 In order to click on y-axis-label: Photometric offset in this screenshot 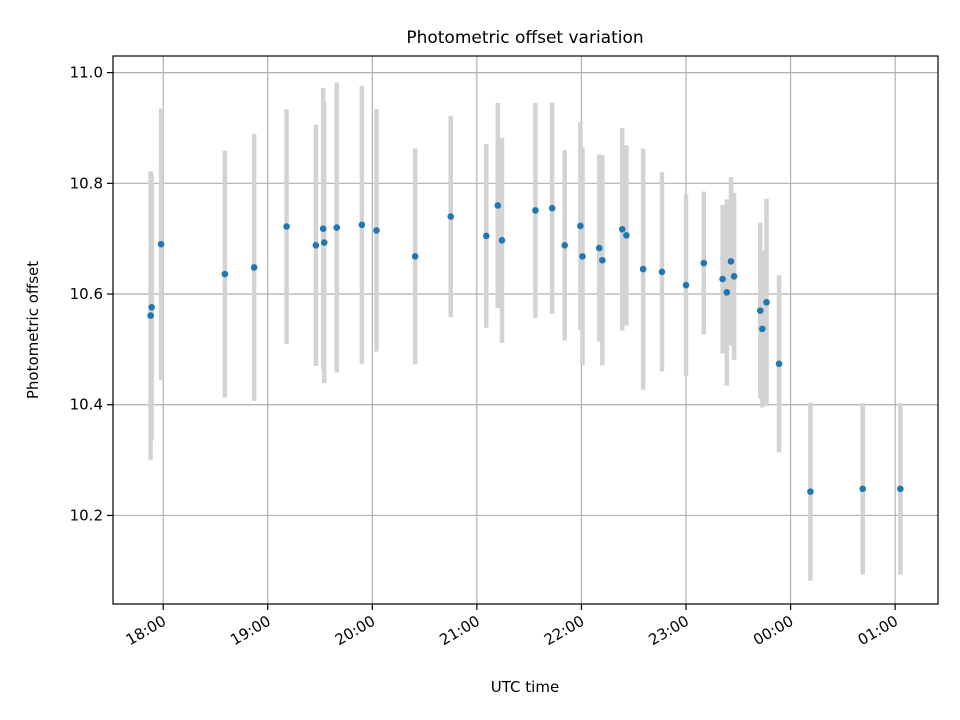, I will do `click(33, 330)`.